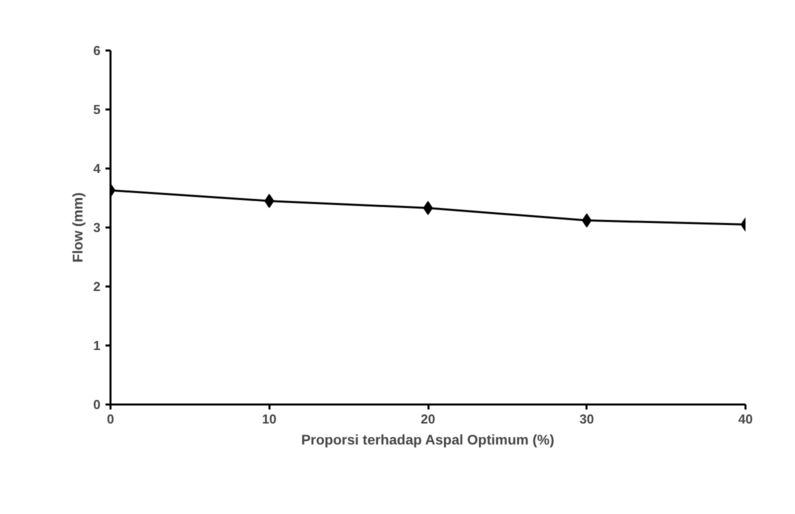  What do you see at coordinates (97, 286) in the screenshot?
I see `y-tick-label: 2` at bounding box center [97, 286].